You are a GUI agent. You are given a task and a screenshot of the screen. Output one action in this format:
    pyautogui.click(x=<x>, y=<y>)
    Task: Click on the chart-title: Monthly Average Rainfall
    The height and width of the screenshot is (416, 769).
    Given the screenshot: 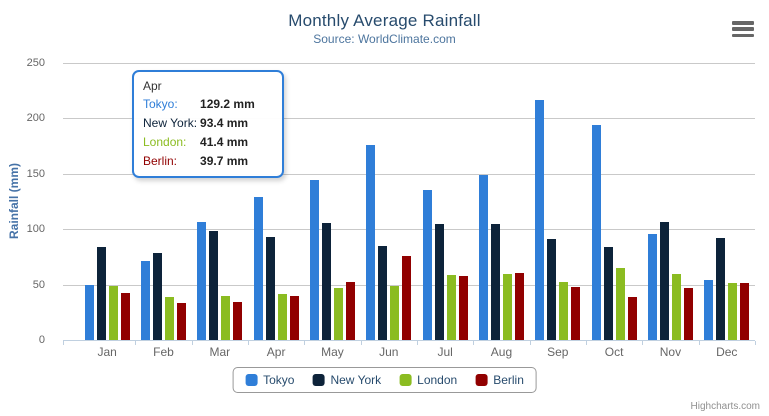 What is the action you would take?
    pyautogui.click(x=384, y=20)
    